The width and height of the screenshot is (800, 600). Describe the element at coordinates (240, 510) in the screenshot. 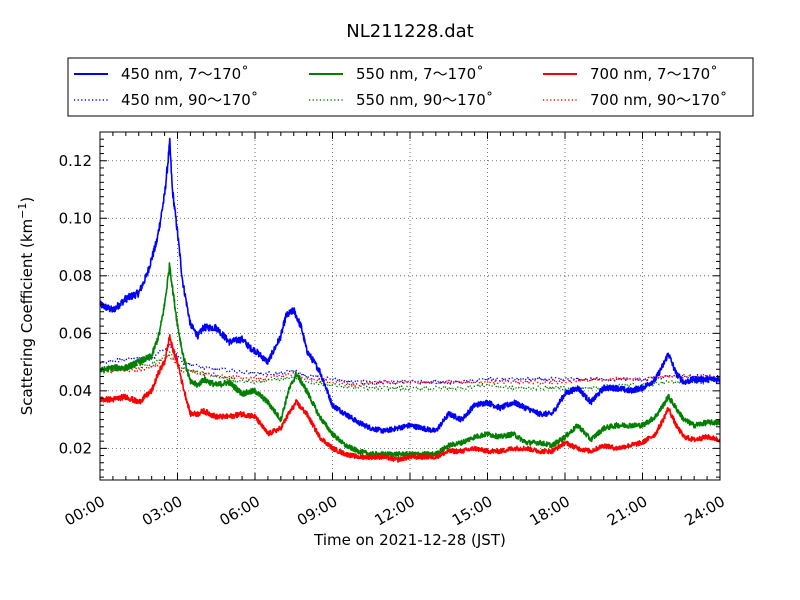

I see `x-tick-label: 06:00` at that location.